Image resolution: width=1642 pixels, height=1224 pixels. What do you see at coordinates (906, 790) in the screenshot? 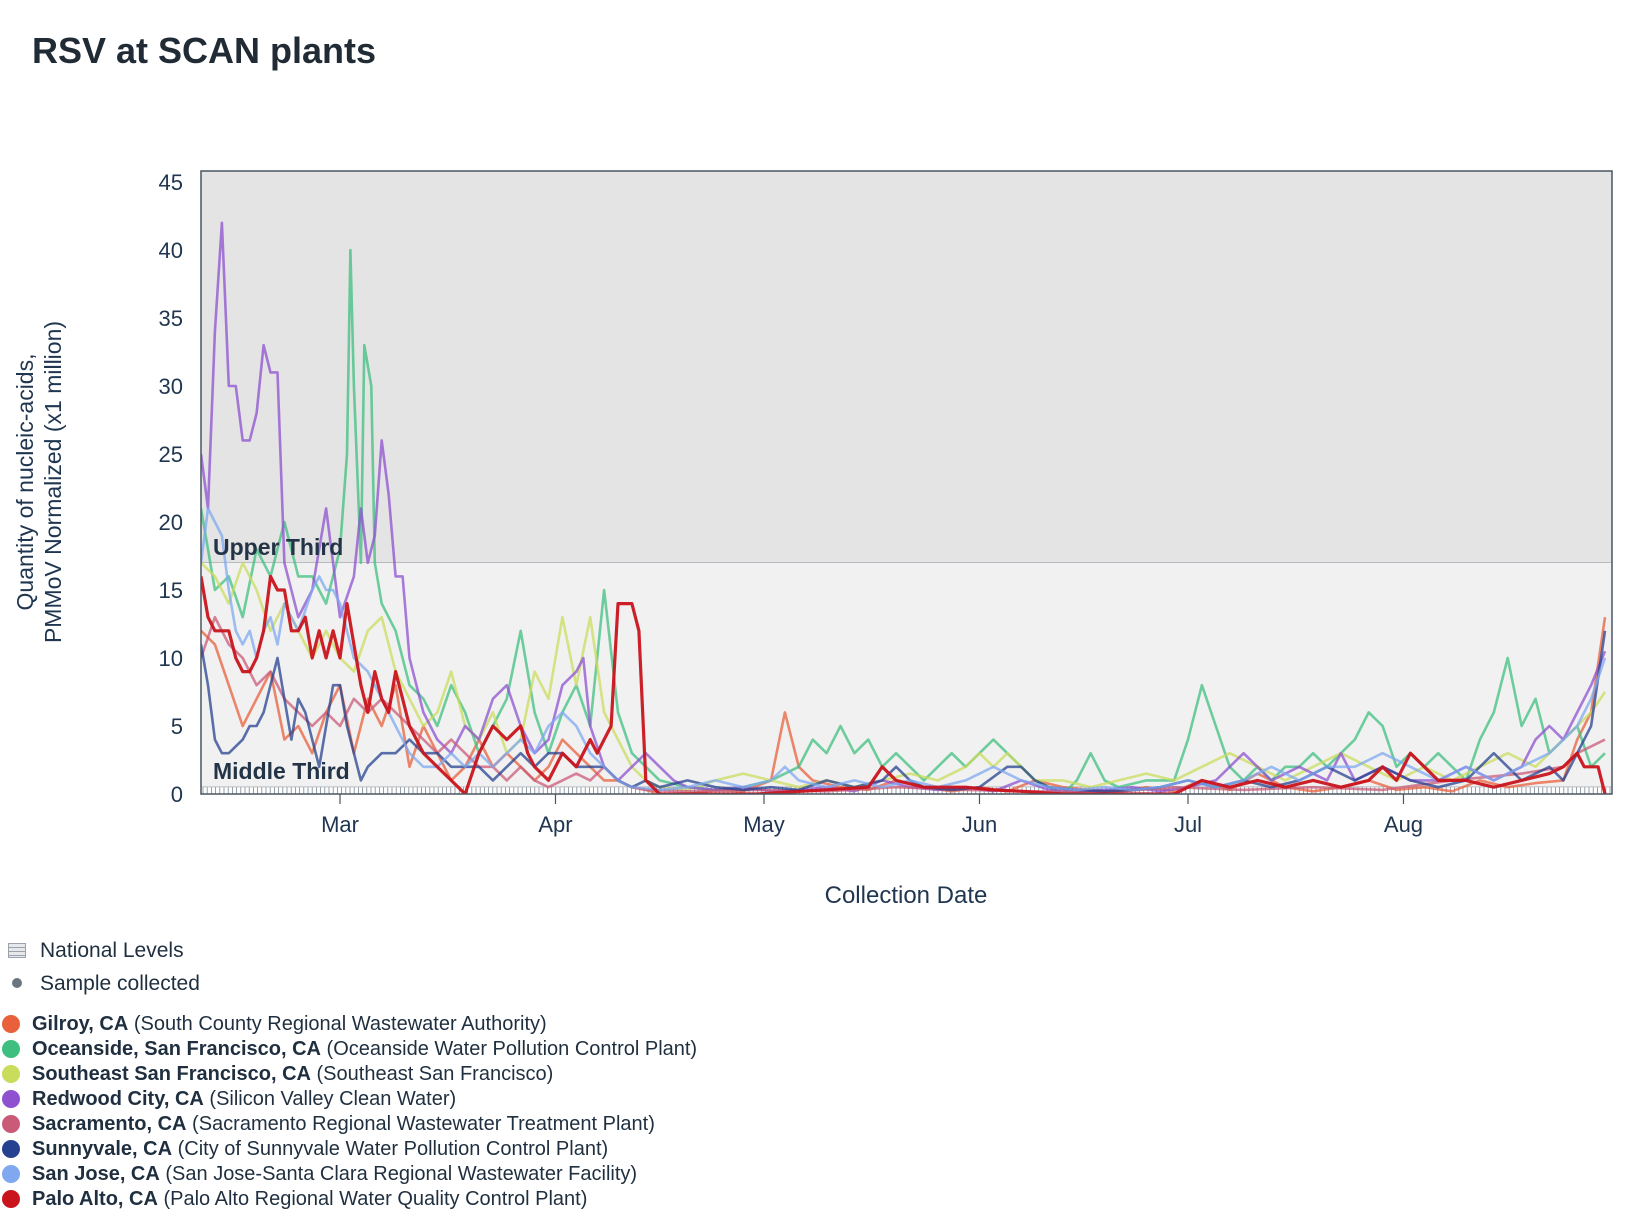
I see `lower-band` at bounding box center [906, 790].